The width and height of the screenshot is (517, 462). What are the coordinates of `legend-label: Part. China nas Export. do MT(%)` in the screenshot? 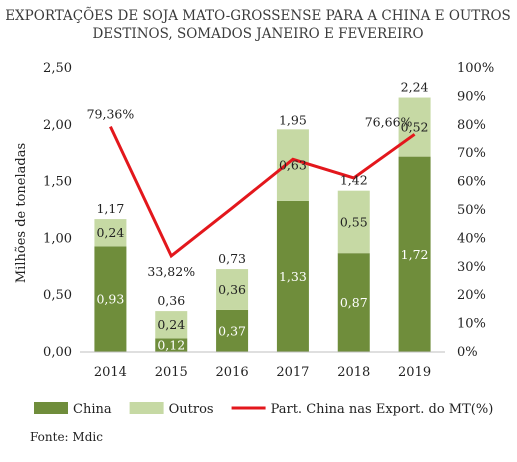 It's located at (382, 409).